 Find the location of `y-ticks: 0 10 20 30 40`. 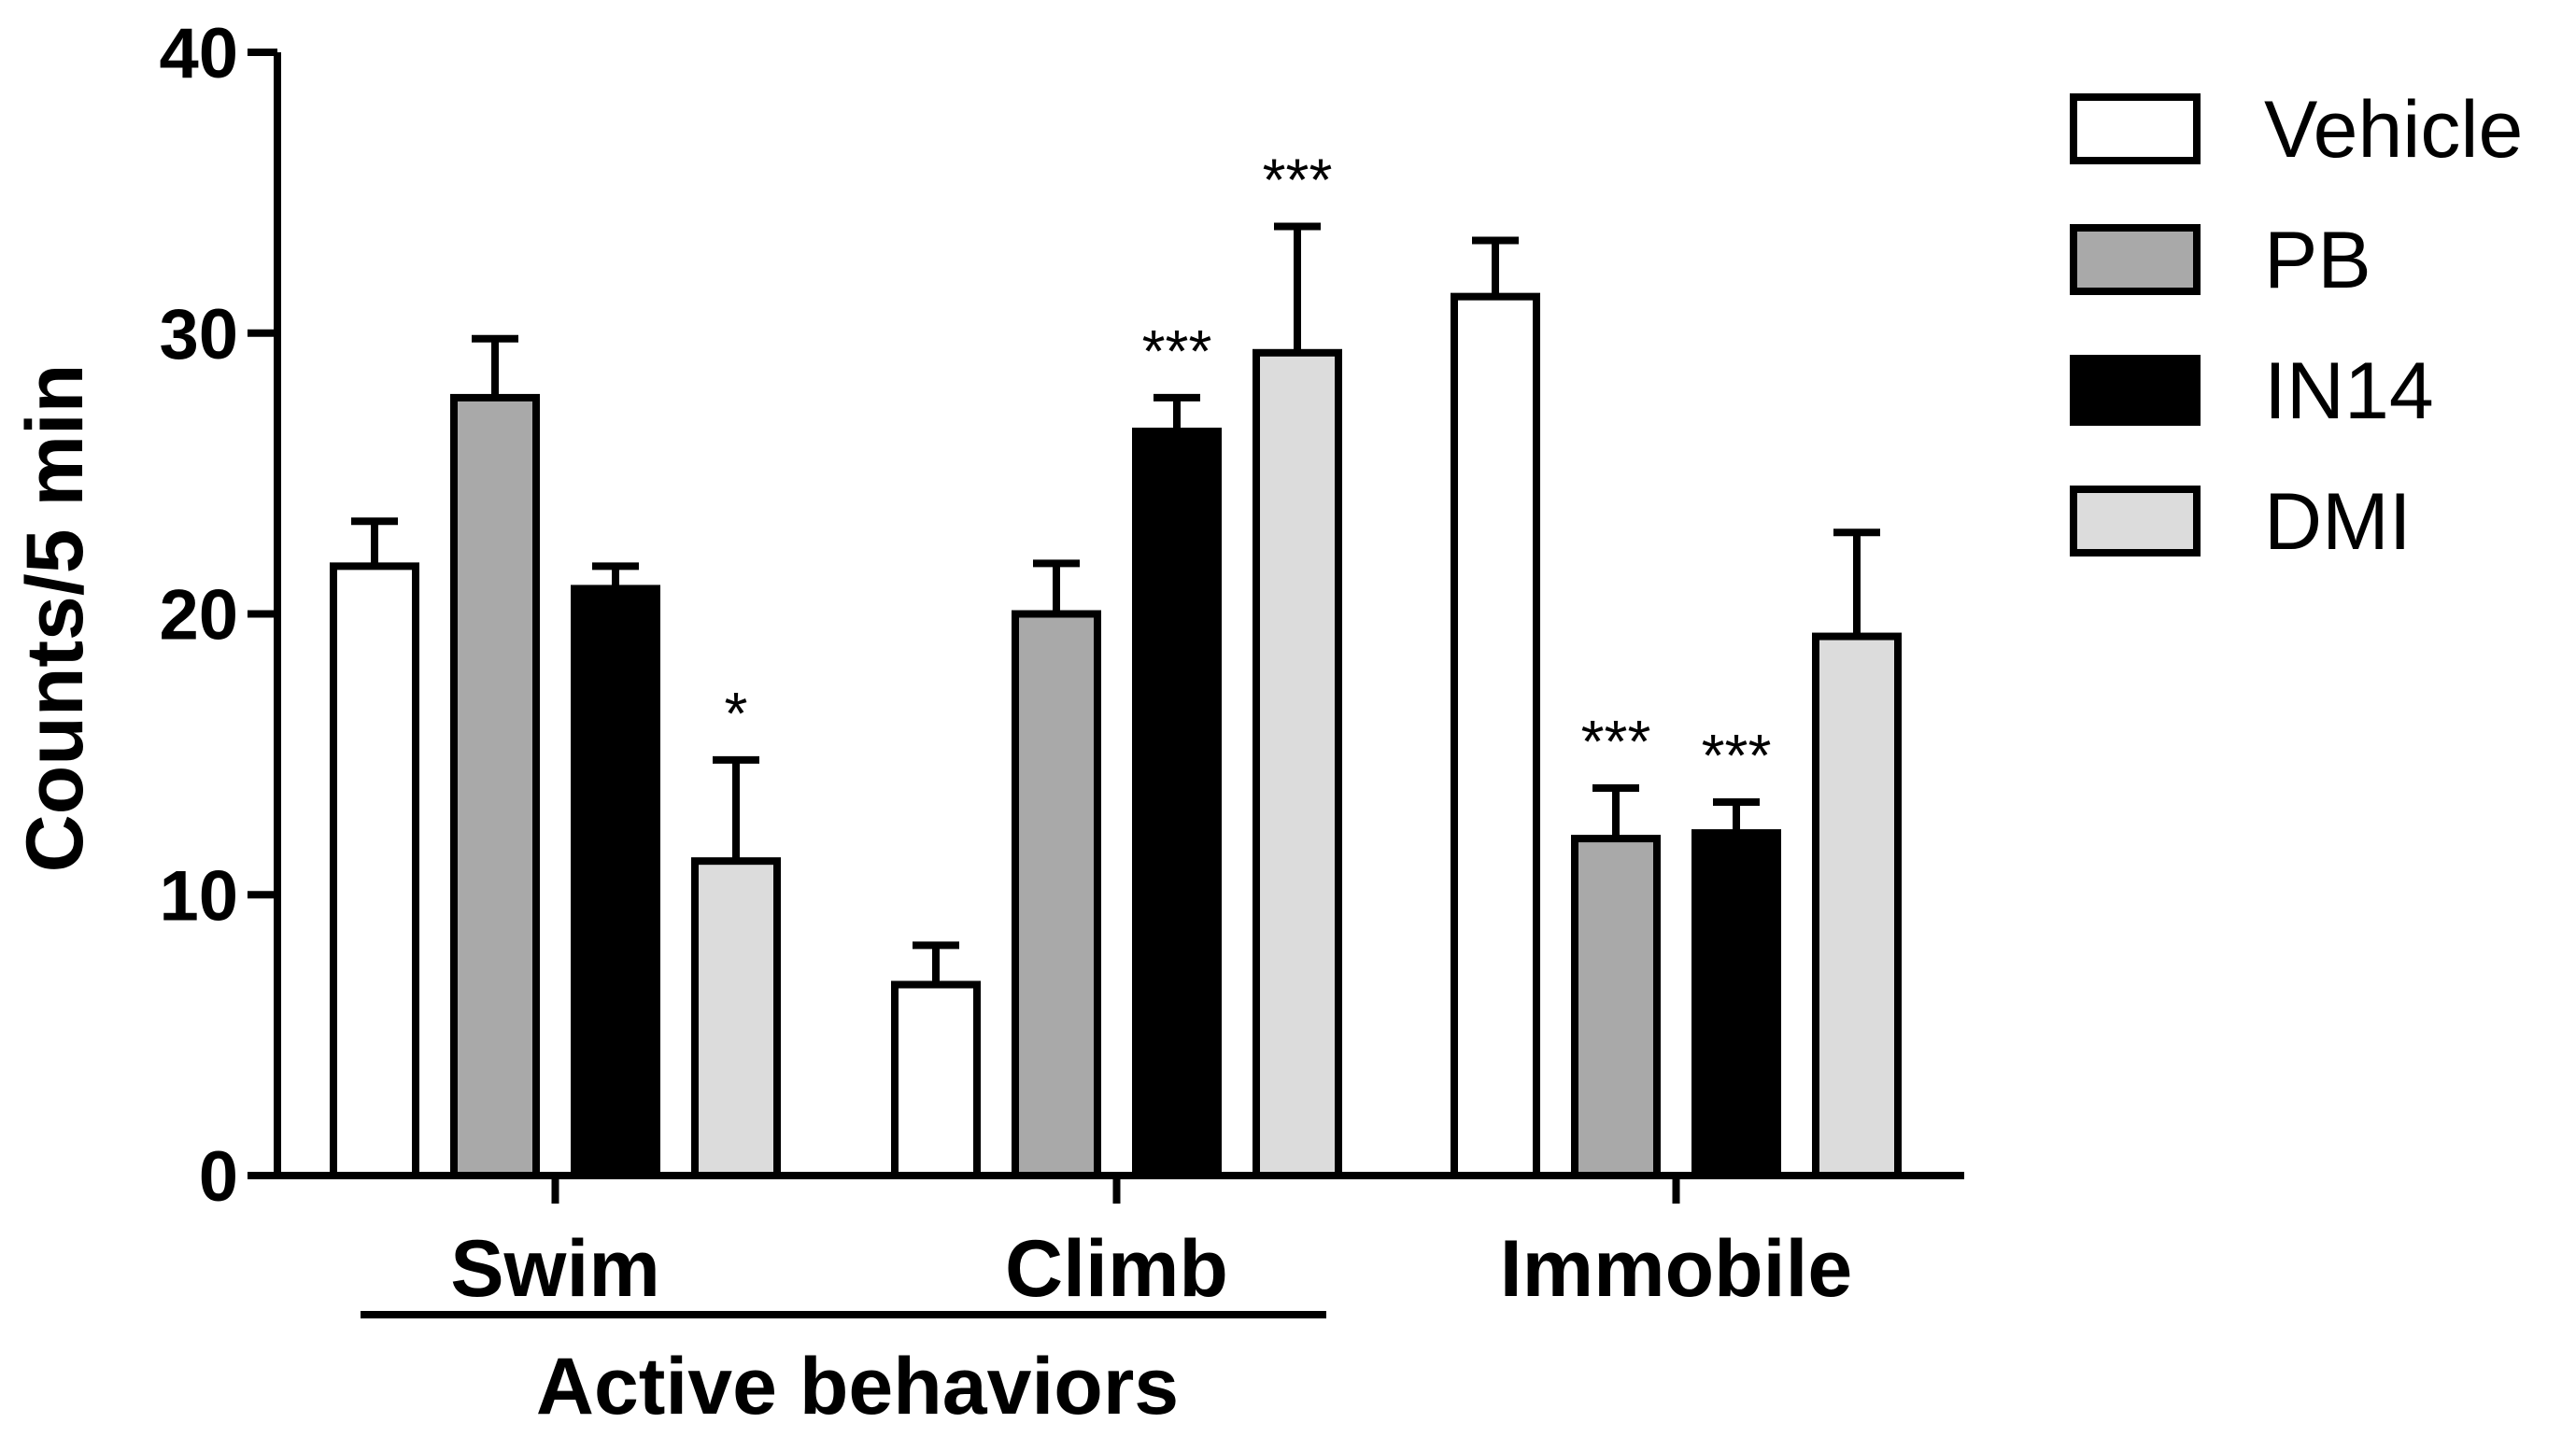

y-ticks: 0 10 20 30 40 is located at coordinates (218, 615).